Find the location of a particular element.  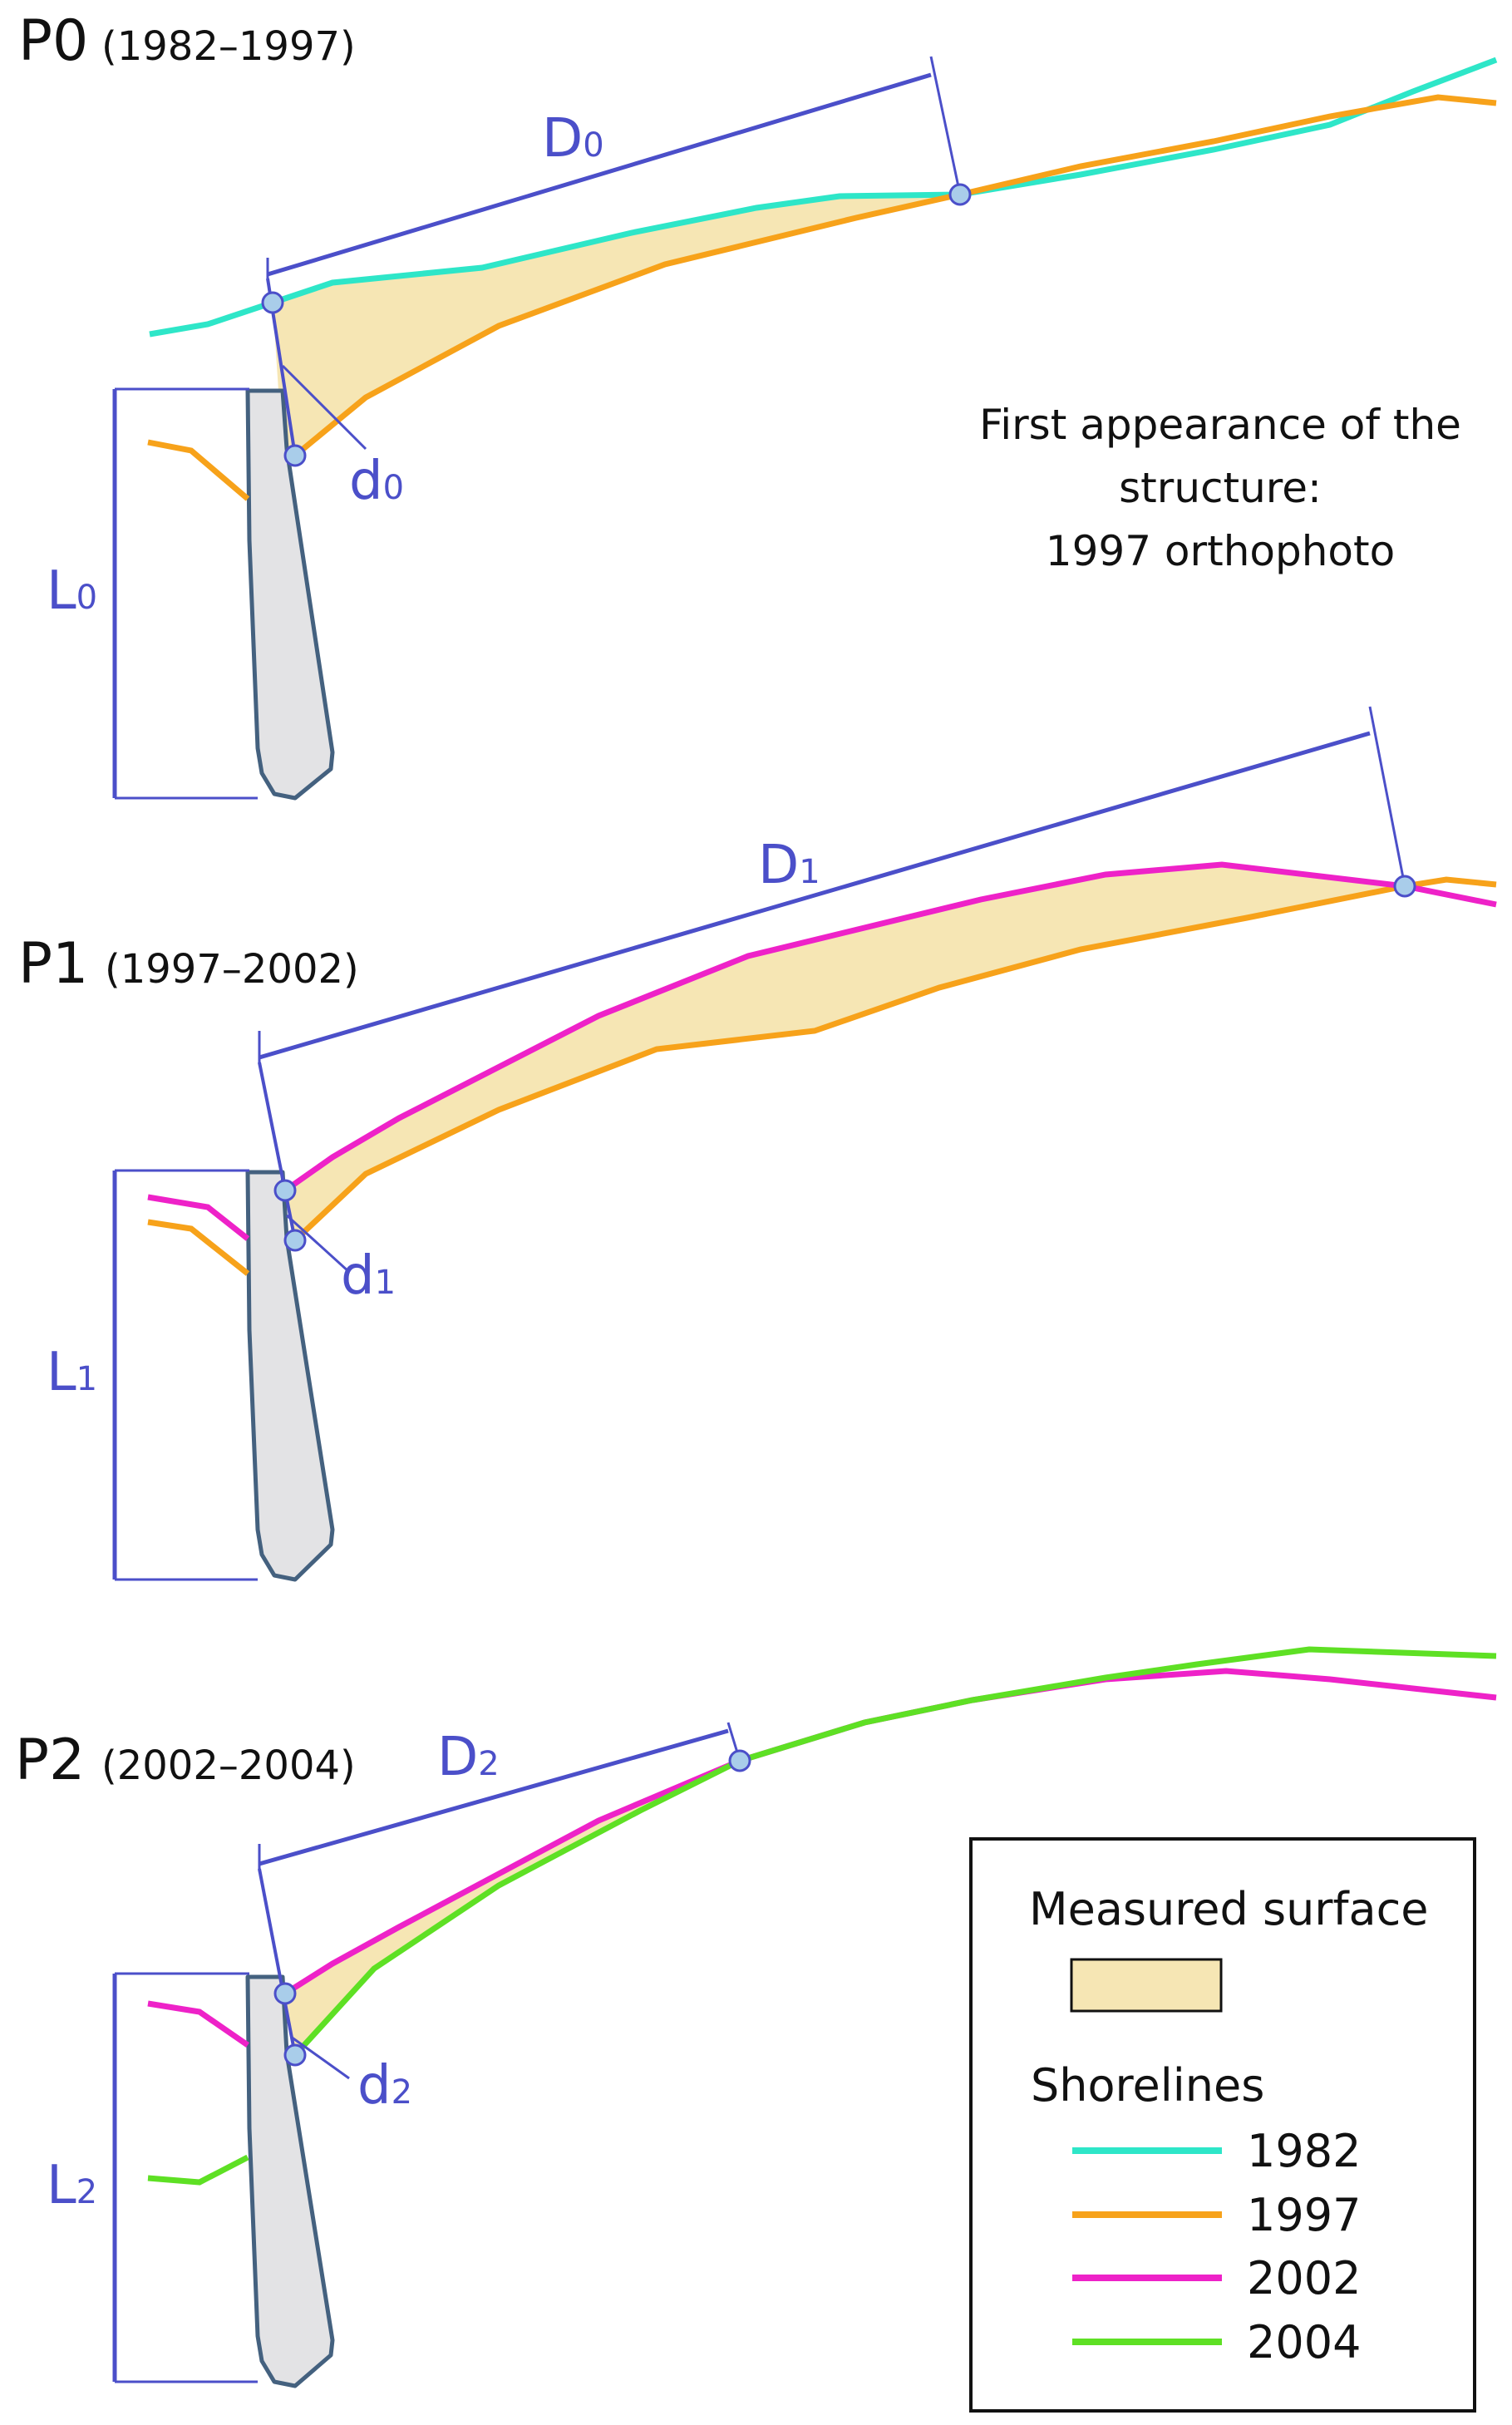

svg-text: 1997 is located at coordinates (1304, 2215).